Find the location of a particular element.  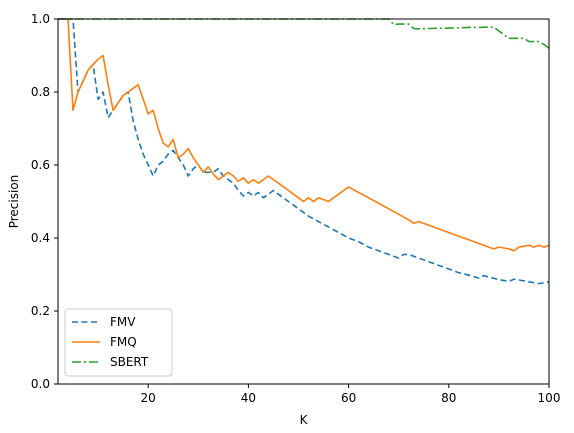

x-axis-ticks: 20 40 60 80 100 is located at coordinates (351, 394).